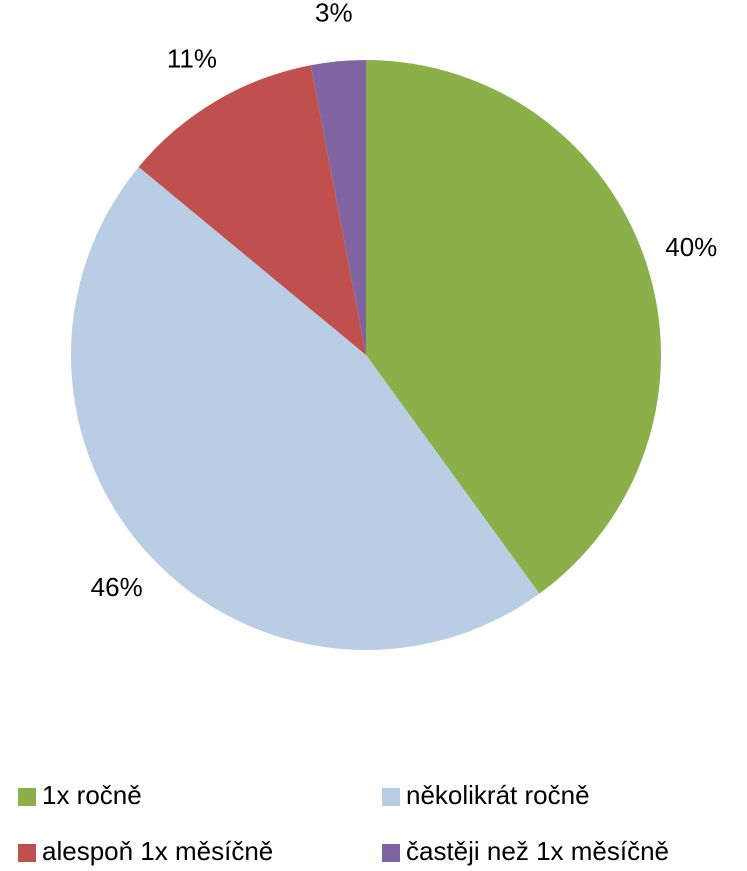  Describe the element at coordinates (92, 795) in the screenshot. I see `legend-label: 1x ročně` at that location.